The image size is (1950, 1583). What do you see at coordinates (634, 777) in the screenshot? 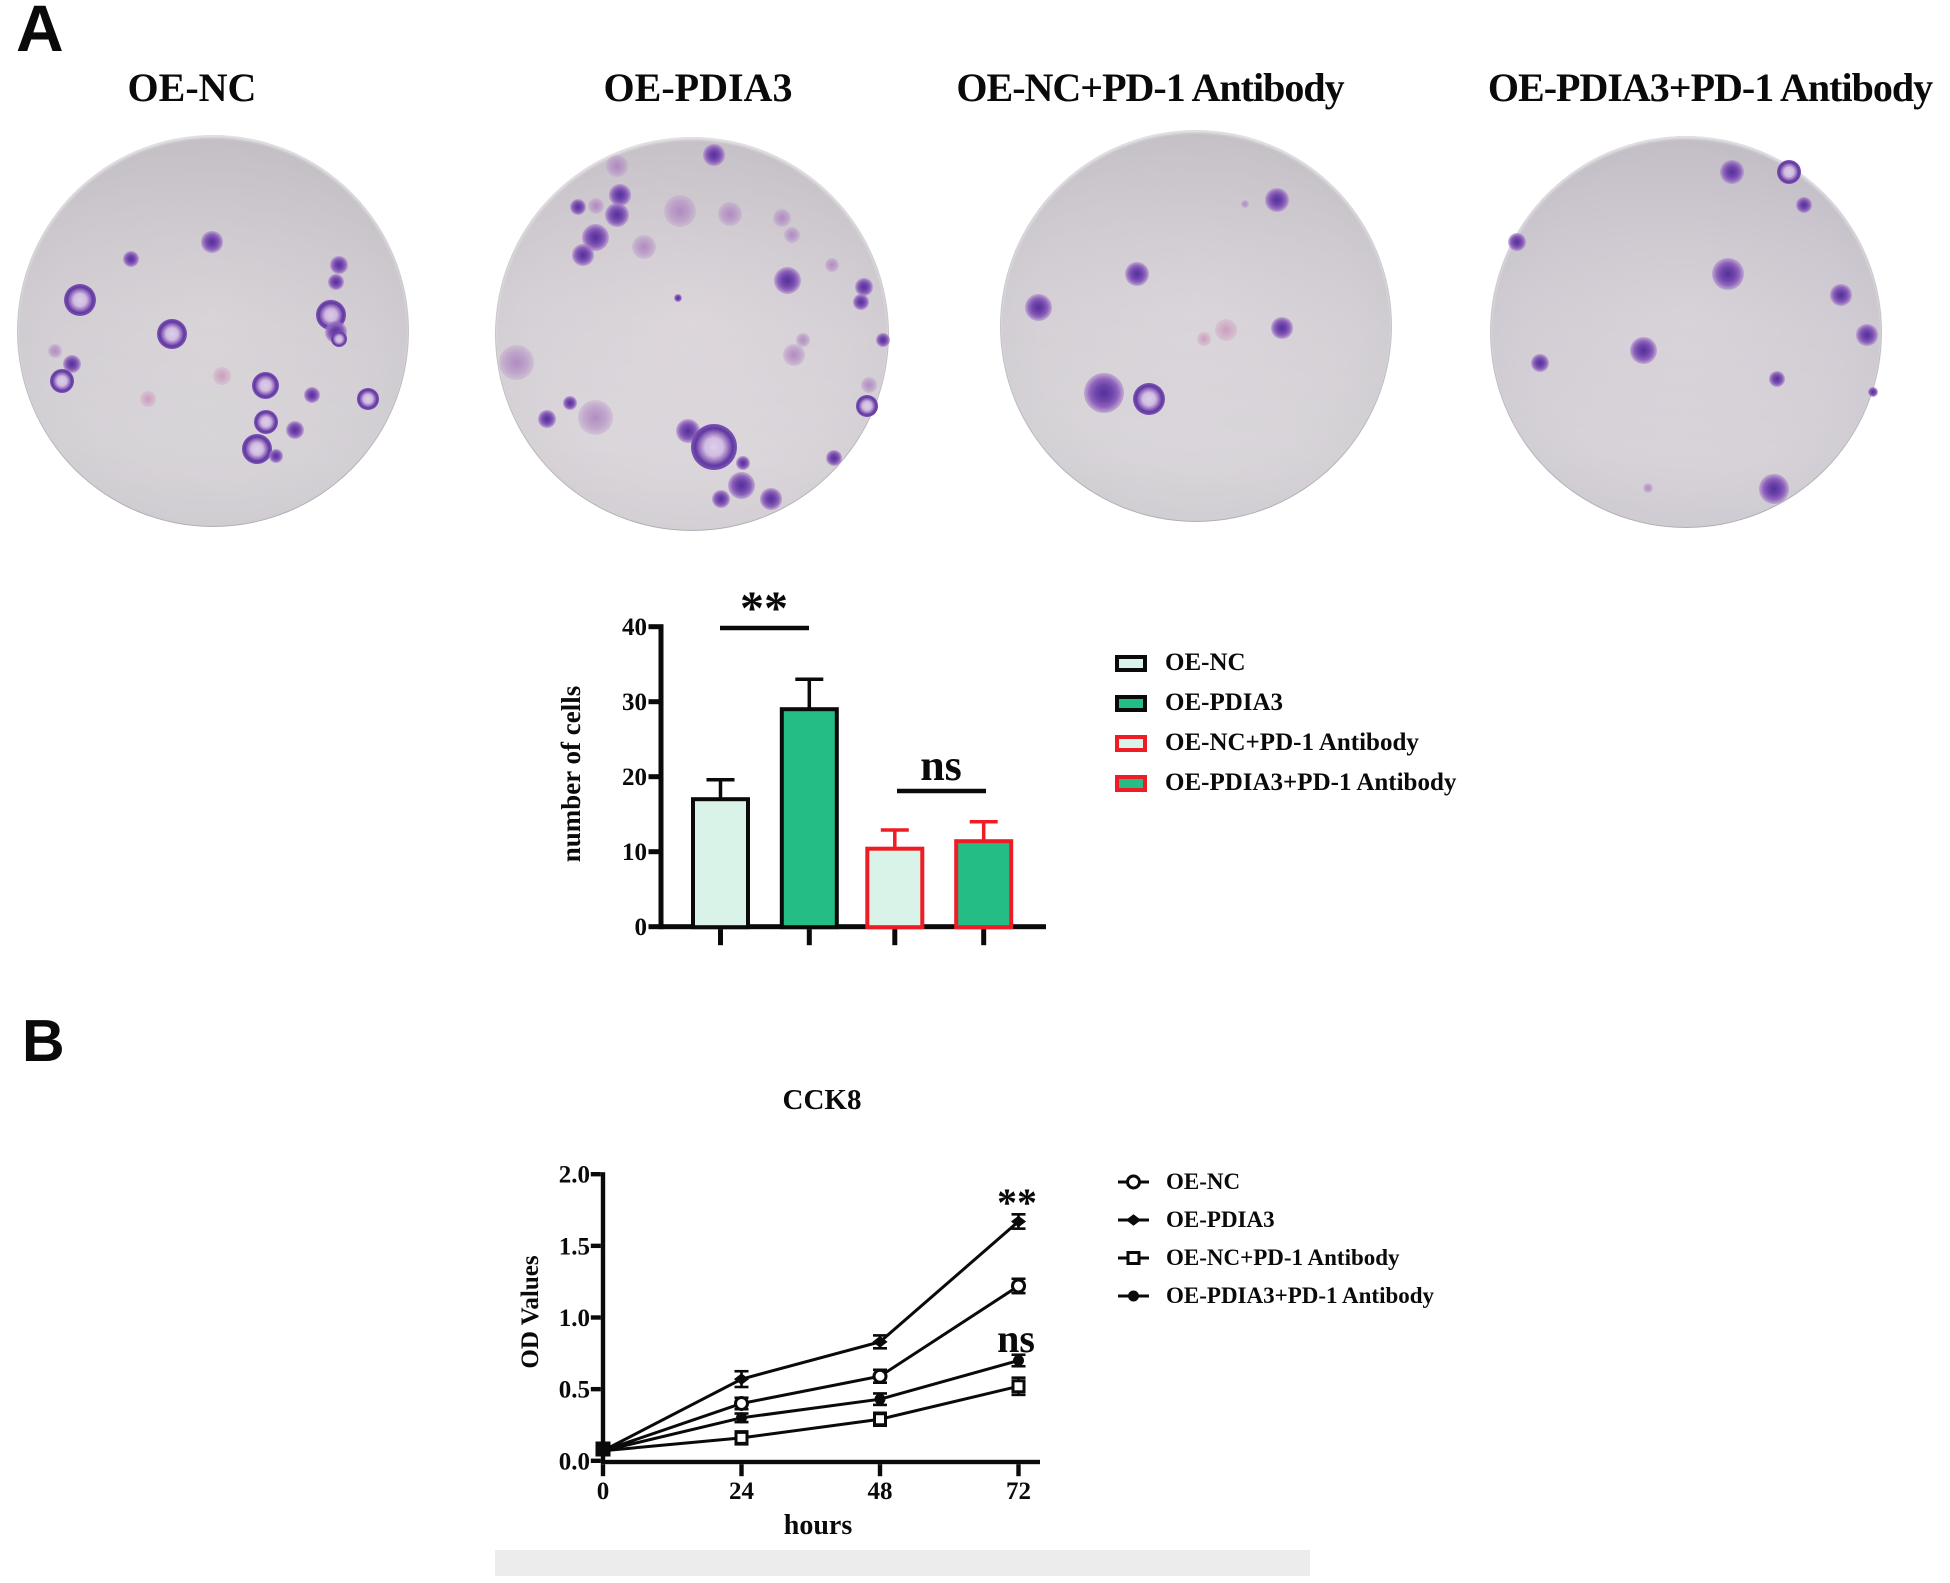
I see `svg-text: 20` at bounding box center [634, 777].